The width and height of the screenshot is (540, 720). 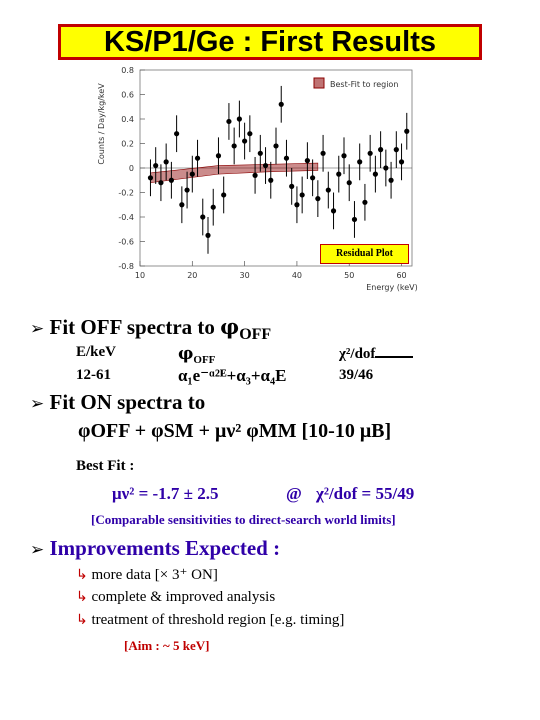 What do you see at coordinates (204, 360) in the screenshot?
I see `col2-sub: OFF` at bounding box center [204, 360].